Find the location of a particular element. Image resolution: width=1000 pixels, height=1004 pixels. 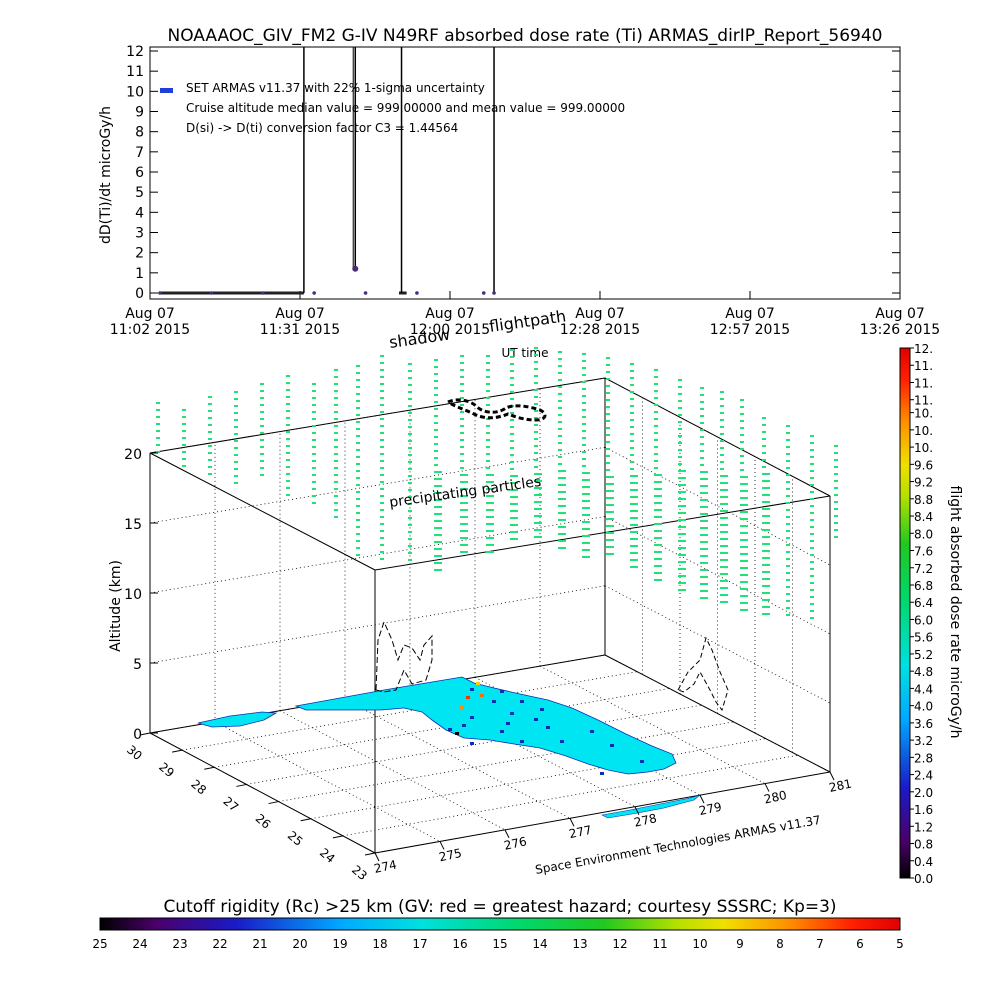

lon-tick-label: 280 is located at coordinates (775, 797).